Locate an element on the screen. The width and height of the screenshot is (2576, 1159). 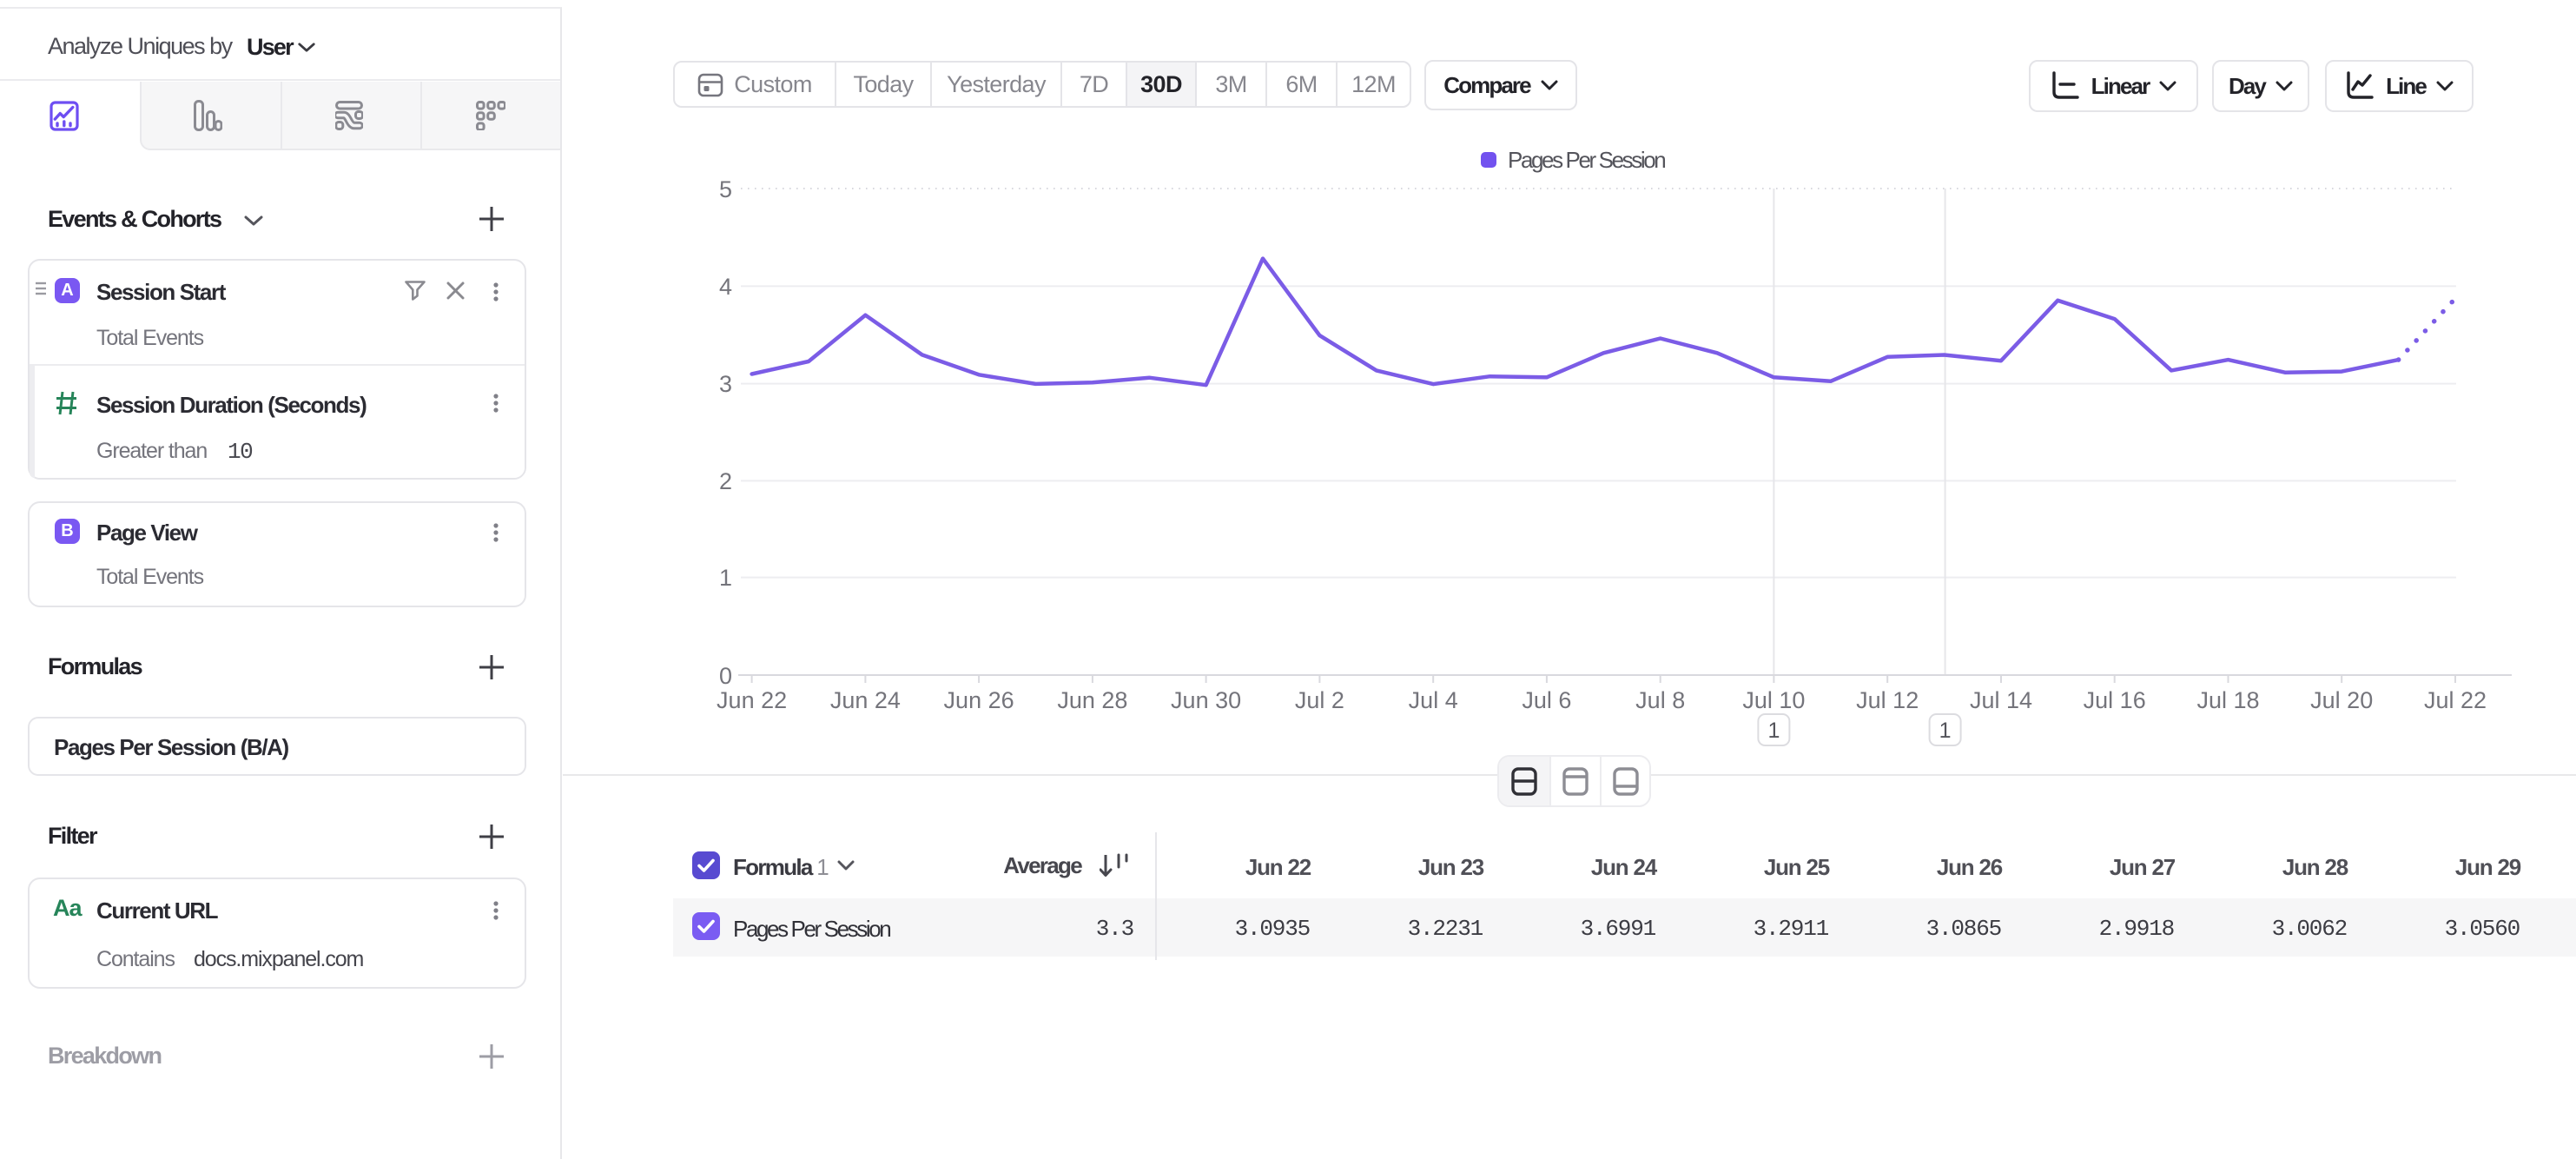
svg-text: 2 is located at coordinates (725, 481).